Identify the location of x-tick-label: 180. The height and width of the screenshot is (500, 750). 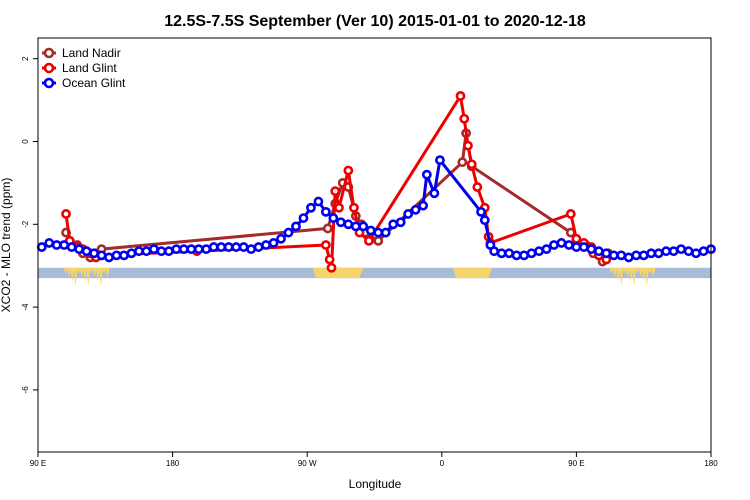
(173, 463).